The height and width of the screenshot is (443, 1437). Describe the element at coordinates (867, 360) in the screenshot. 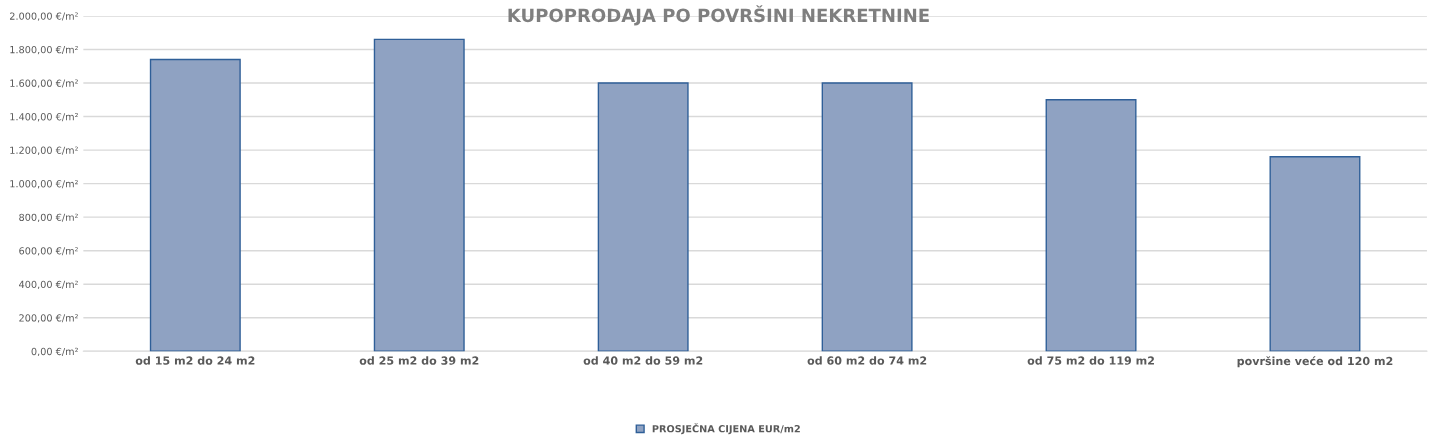

I see `x-tick-label: od 60 m2 do 74 m2` at that location.